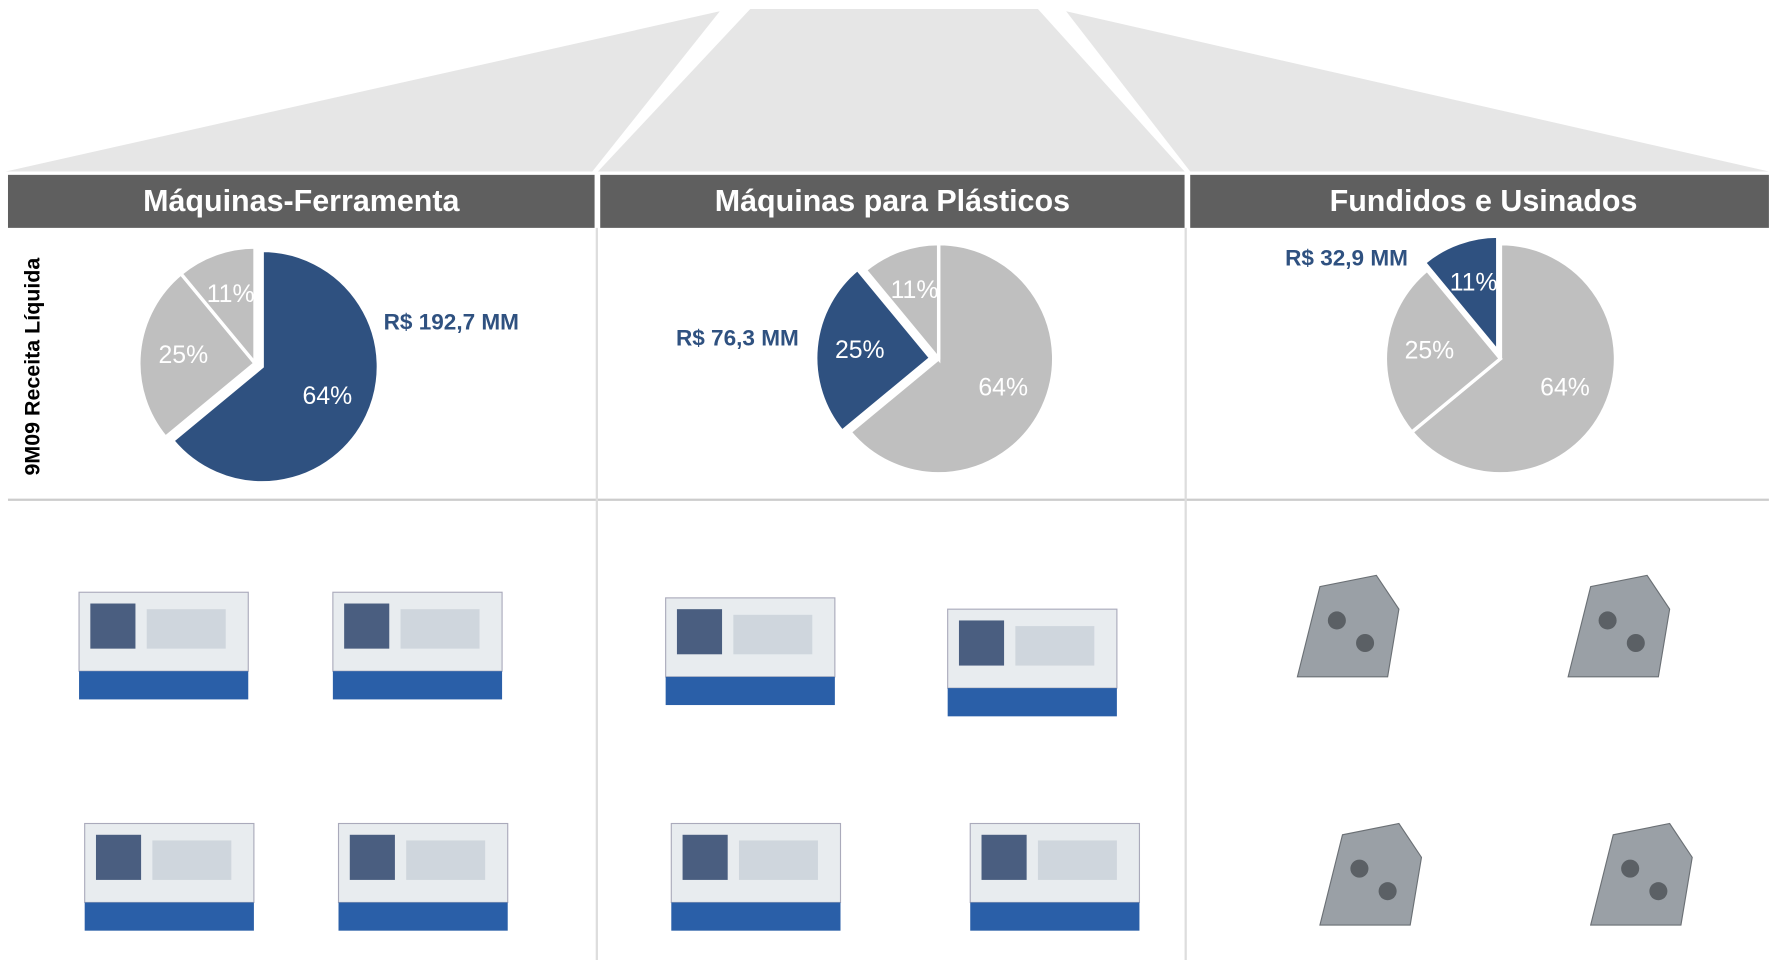  I want to click on panel-title: Máquinas para Plásticos, so click(892, 201).